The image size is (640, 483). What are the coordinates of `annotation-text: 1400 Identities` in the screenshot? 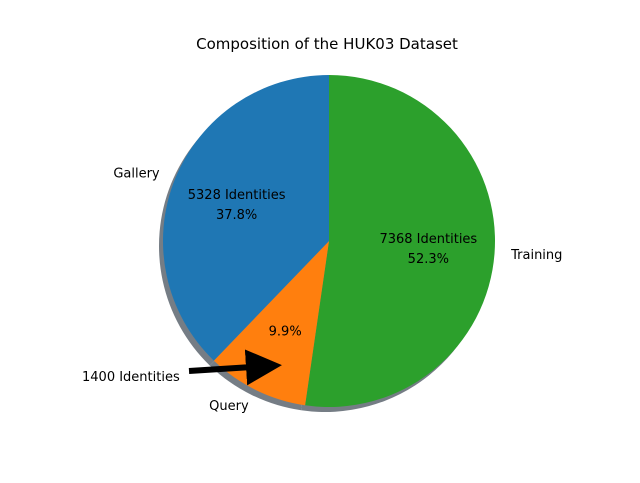 It's located at (131, 377).